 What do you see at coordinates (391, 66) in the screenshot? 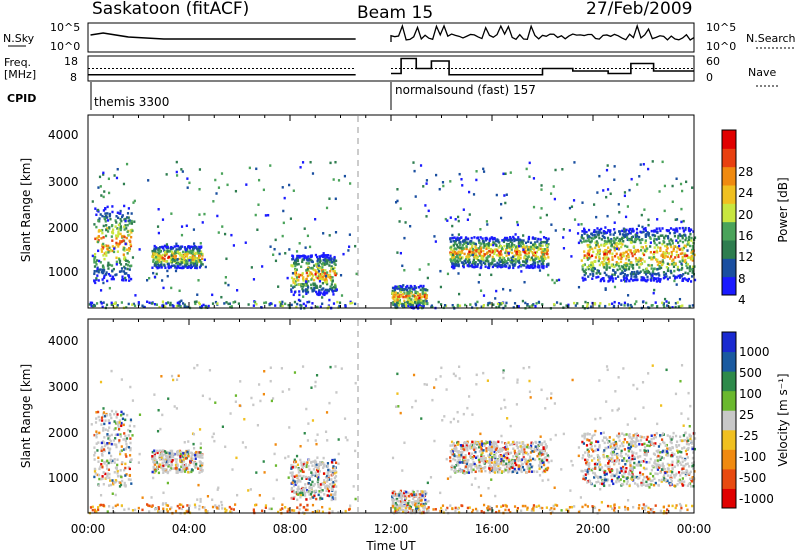
I see `freq-line` at bounding box center [391, 66].